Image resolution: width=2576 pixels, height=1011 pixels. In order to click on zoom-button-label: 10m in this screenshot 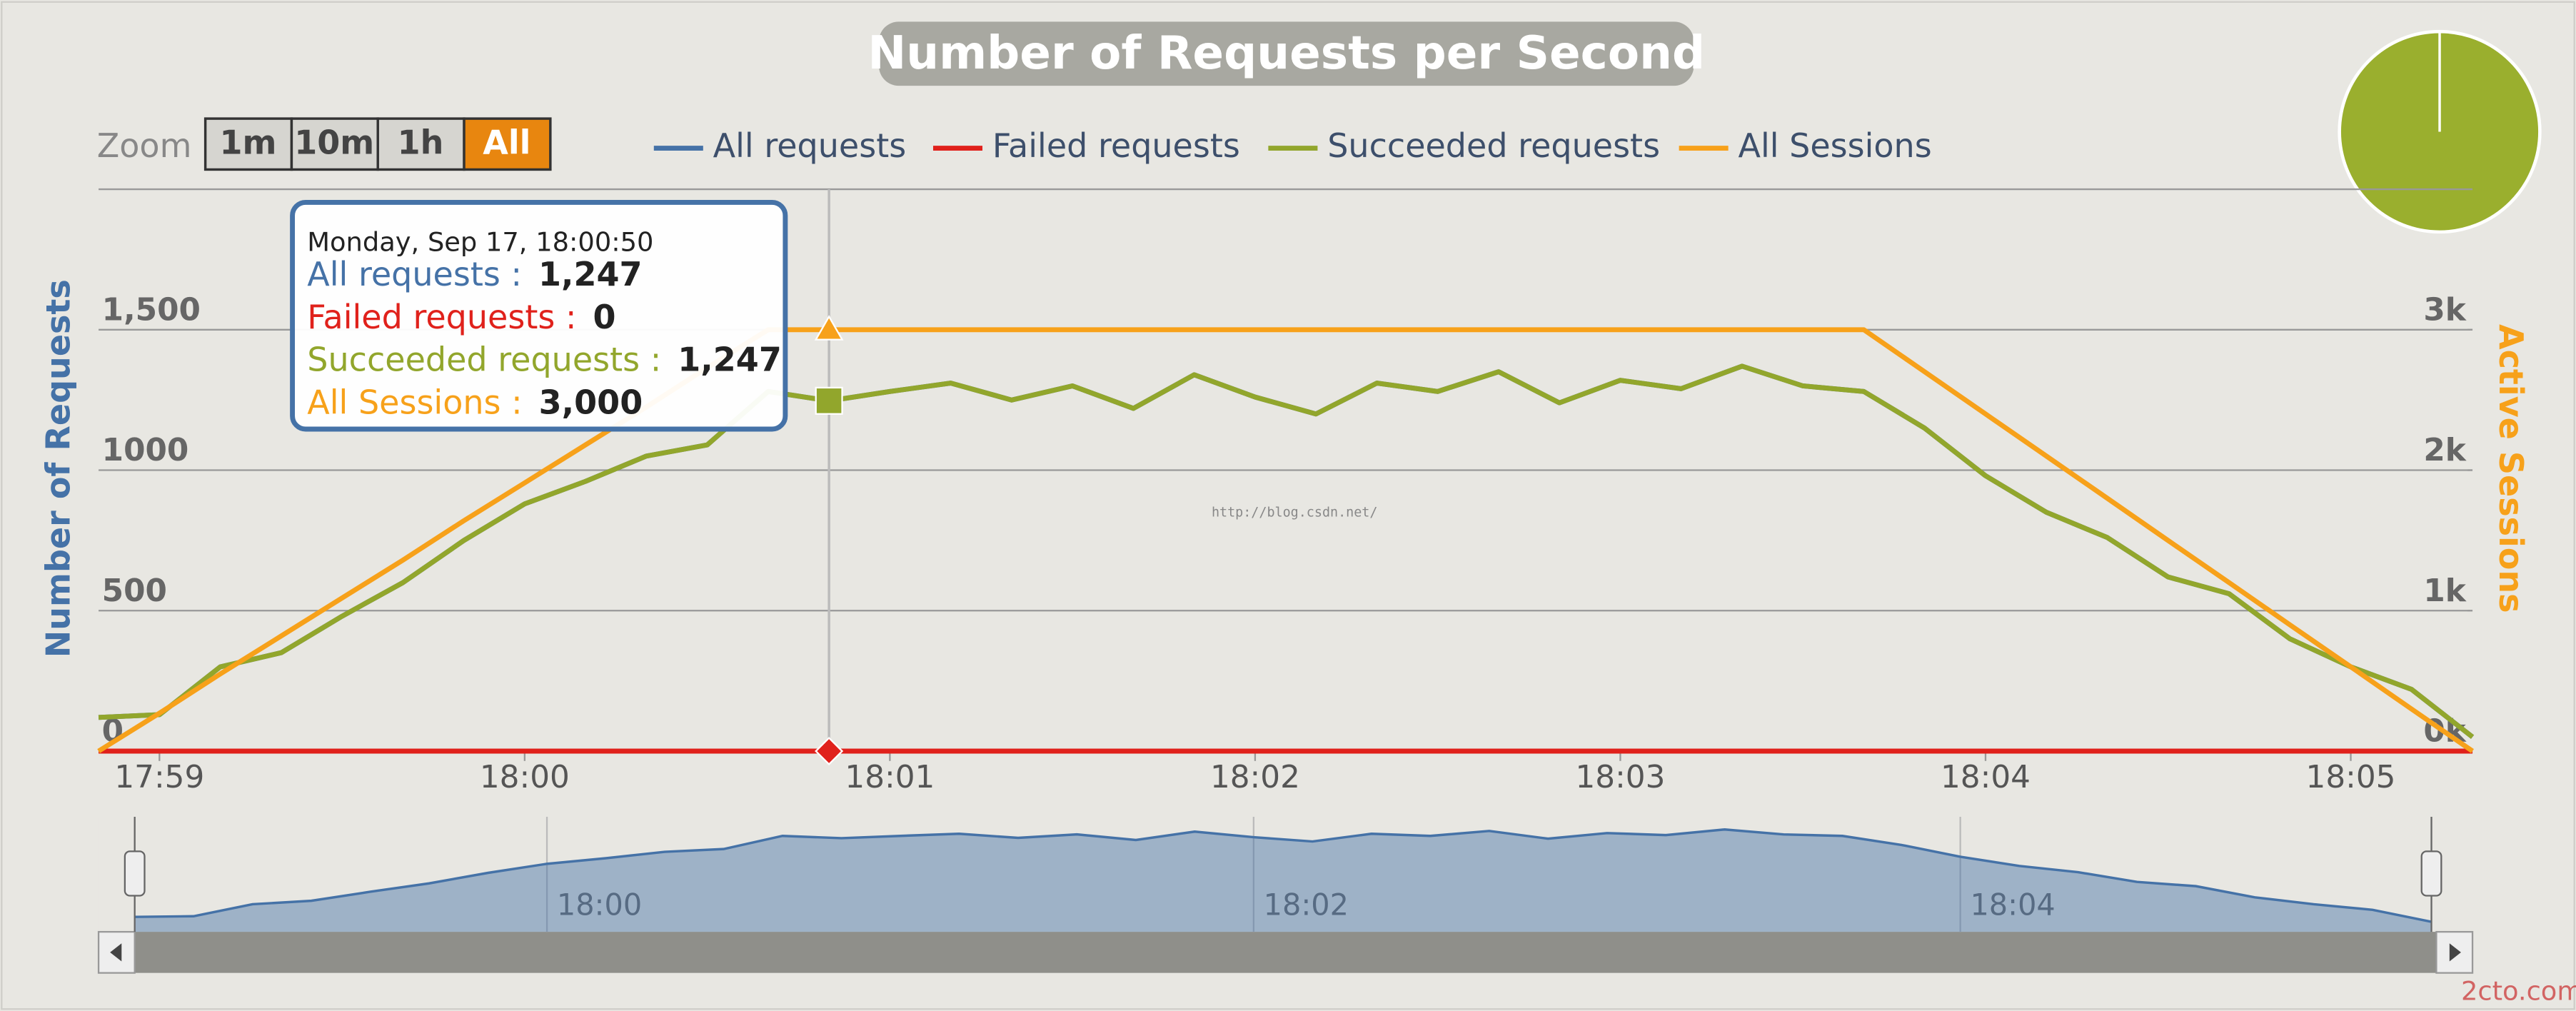, I will do `click(334, 142)`.